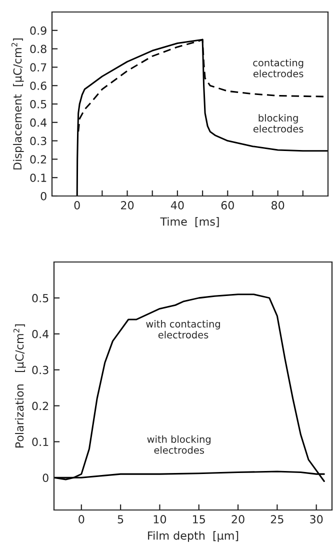 The image size is (335, 546). I want to click on y-tick-label: 0.8, so click(38, 49).